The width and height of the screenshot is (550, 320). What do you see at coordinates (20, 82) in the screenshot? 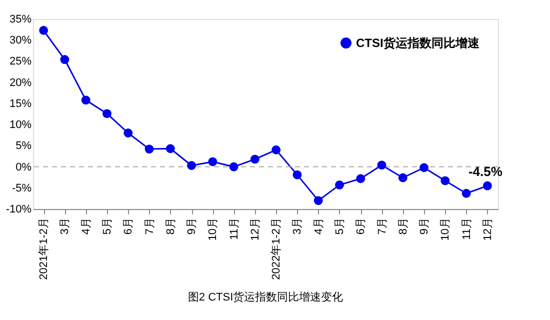
I see `y-tick-label: 20%` at bounding box center [20, 82].